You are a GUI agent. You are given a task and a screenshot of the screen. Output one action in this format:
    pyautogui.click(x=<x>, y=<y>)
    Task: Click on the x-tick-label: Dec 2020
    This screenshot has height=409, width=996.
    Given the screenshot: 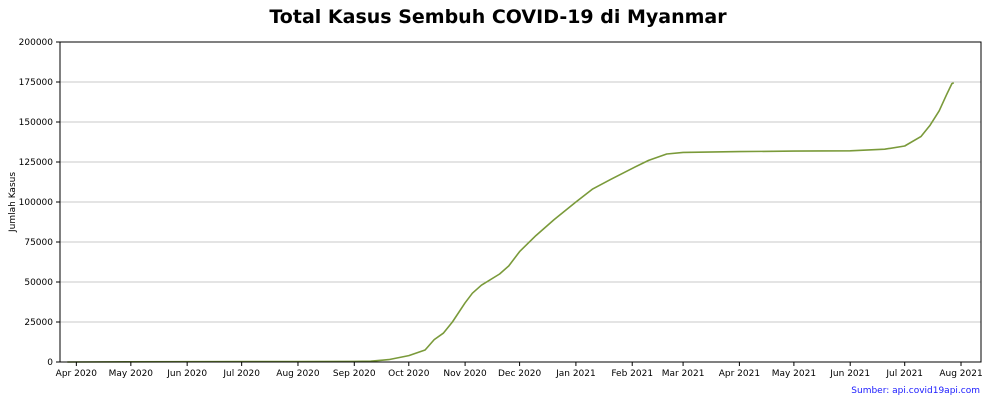 What is the action you would take?
    pyautogui.click(x=519, y=374)
    